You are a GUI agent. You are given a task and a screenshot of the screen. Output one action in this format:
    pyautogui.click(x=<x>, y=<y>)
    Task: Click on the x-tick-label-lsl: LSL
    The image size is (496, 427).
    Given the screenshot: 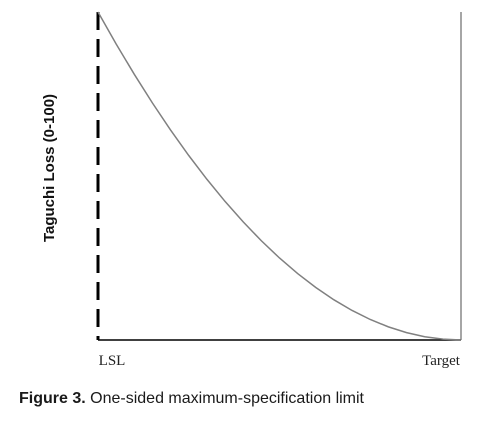 What is the action you would take?
    pyautogui.click(x=112, y=361)
    